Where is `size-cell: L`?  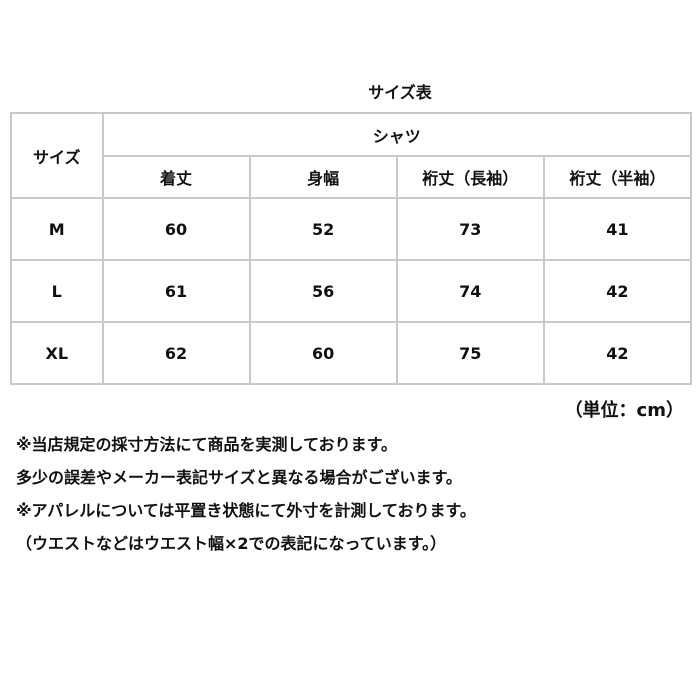
size-cell: L is located at coordinates (57, 291).